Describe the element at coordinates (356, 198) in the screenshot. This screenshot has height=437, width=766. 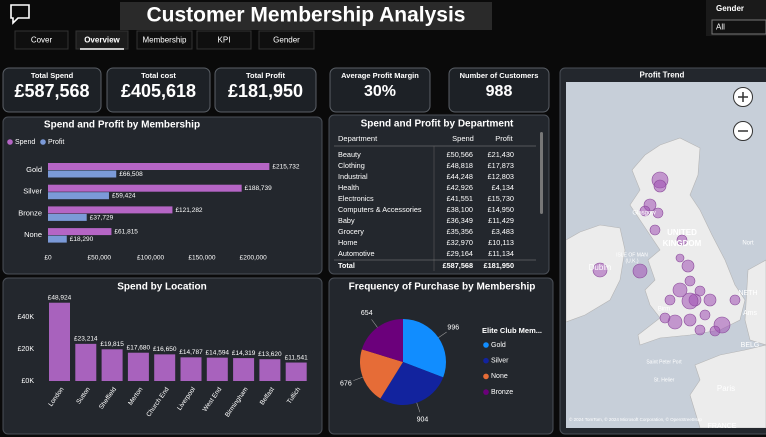
I see `table-cell: Electronics` at that location.